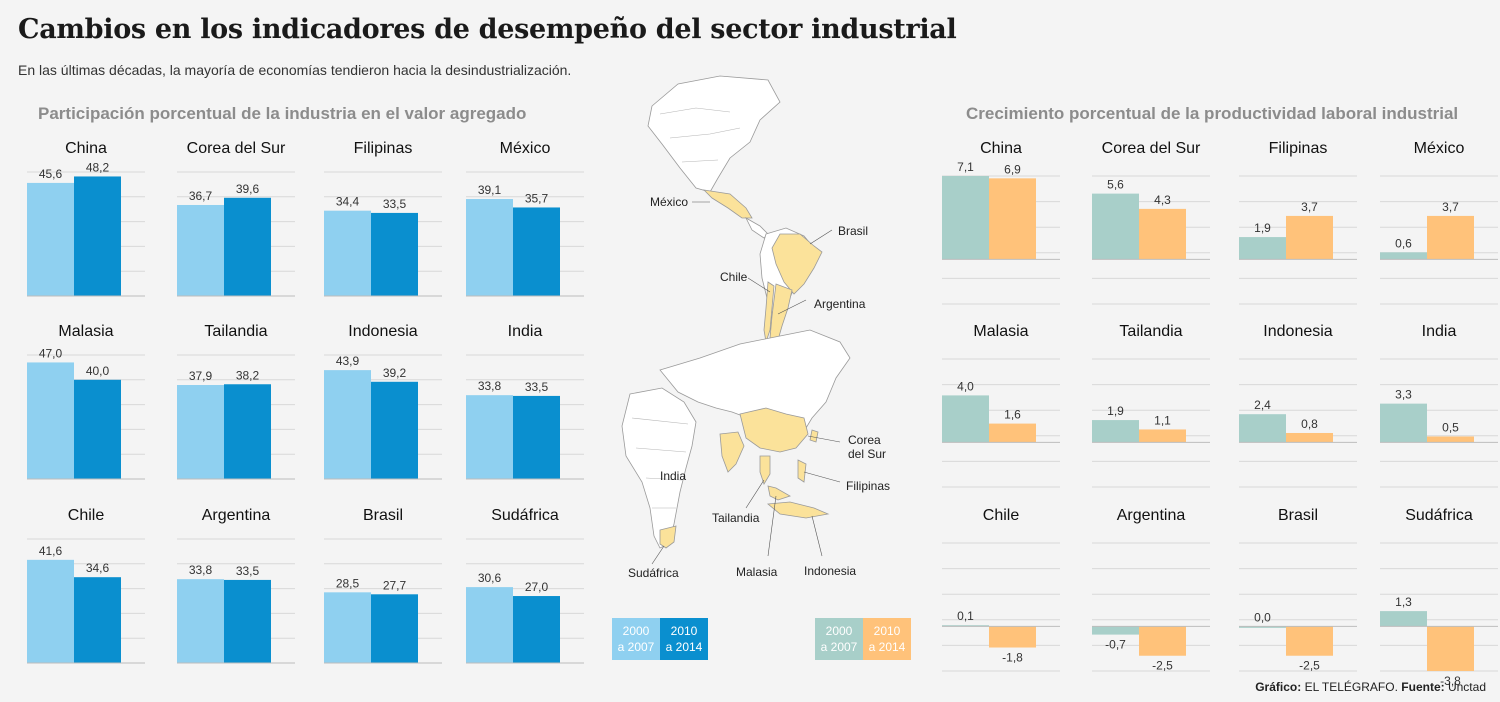  Describe the element at coordinates (864, 440) in the screenshot. I see `map-label-corea-1: Corea` at that location.